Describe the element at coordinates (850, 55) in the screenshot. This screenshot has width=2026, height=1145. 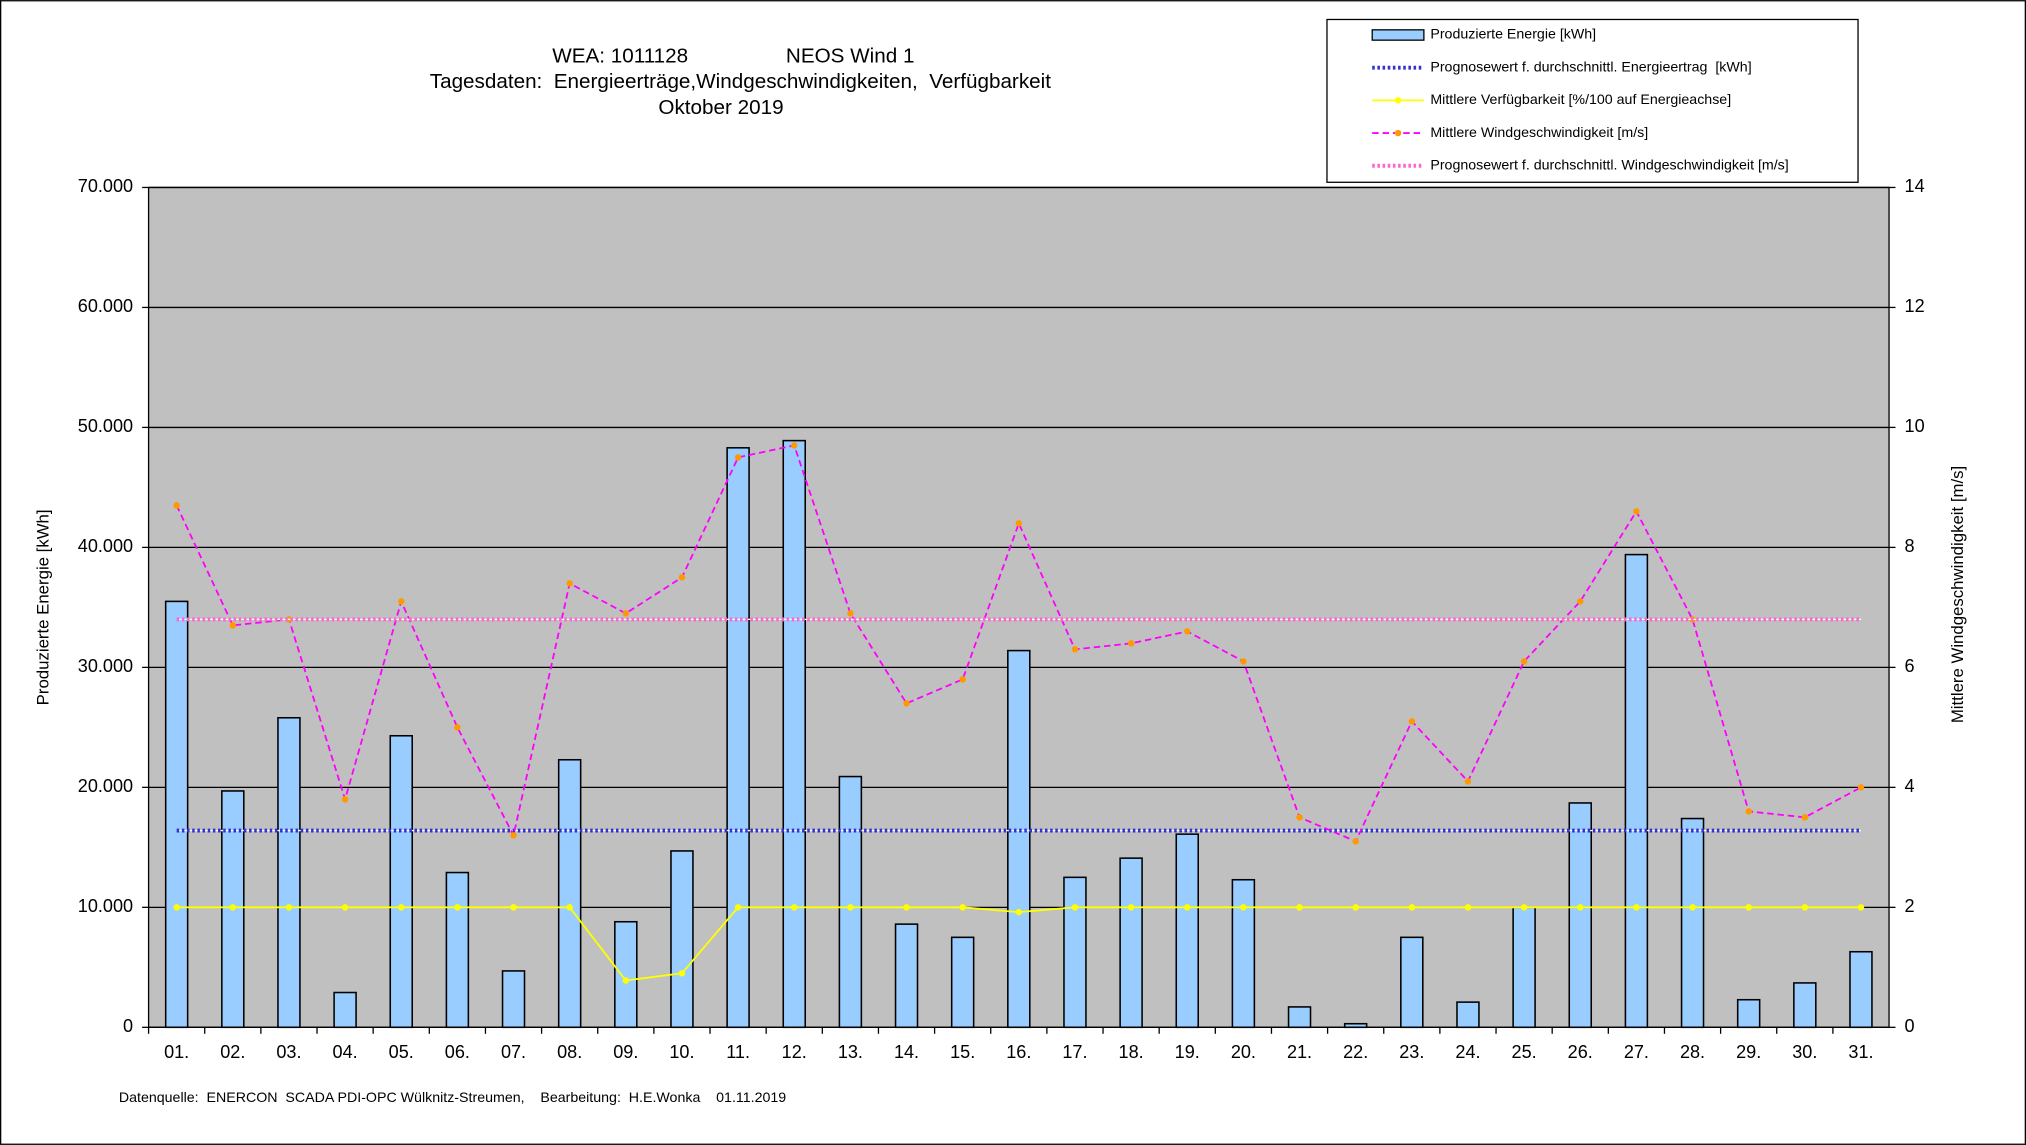
I see `chart-title: NEOS Wind 1` at that location.